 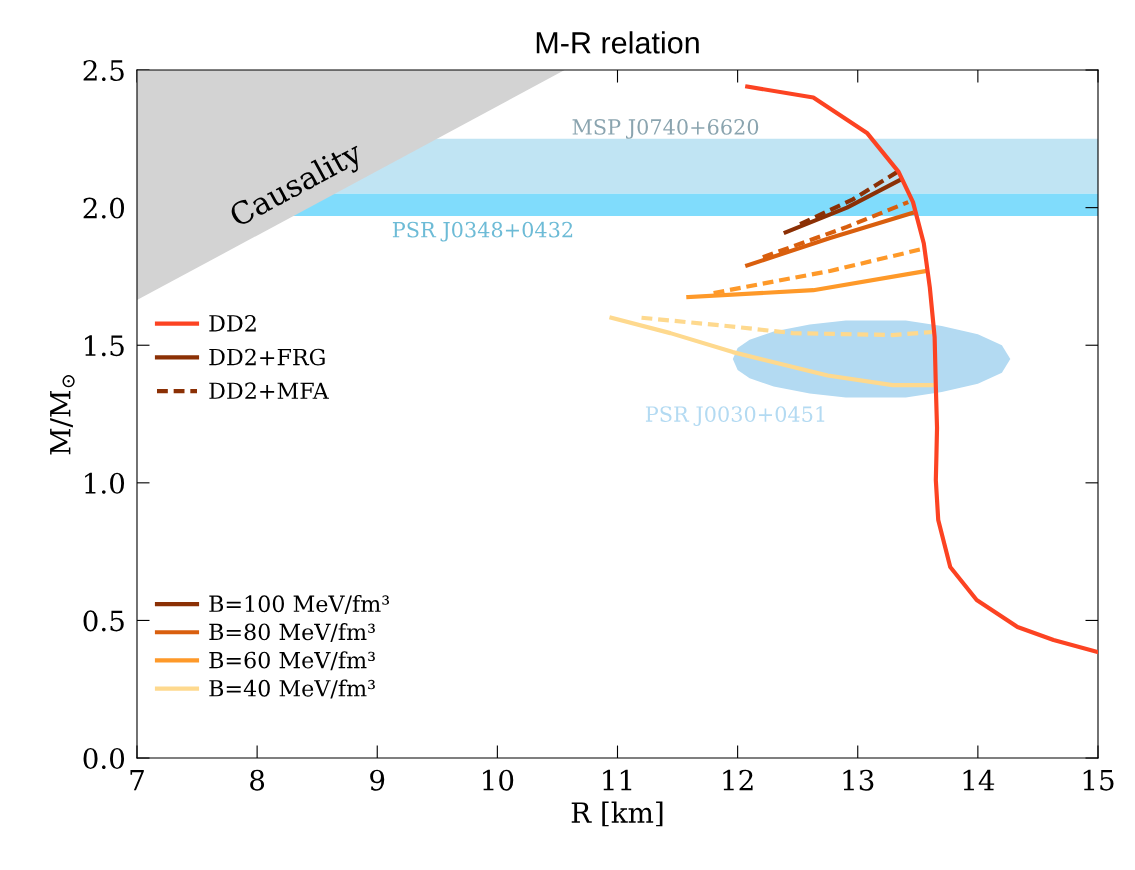 I want to click on x-tick-label: 9, so click(x=377, y=780).